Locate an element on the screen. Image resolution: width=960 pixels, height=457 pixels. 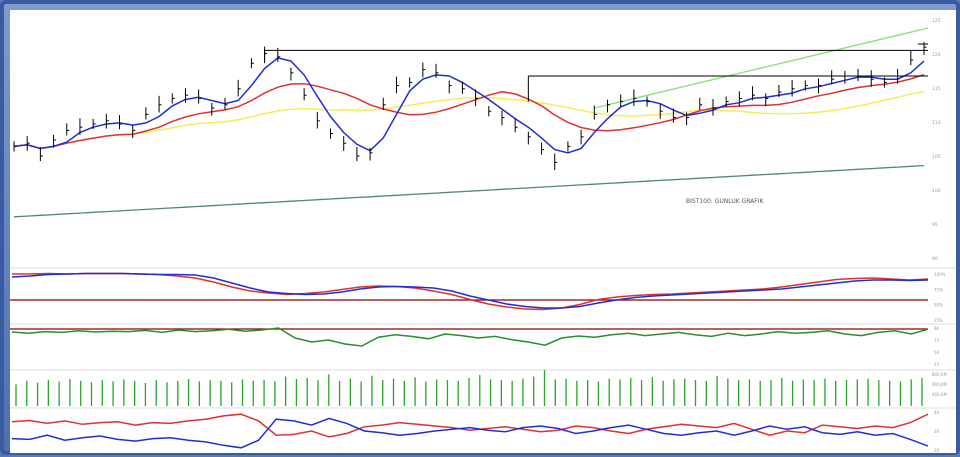
y-tick-label: 50 is located at coordinates (937, 352).